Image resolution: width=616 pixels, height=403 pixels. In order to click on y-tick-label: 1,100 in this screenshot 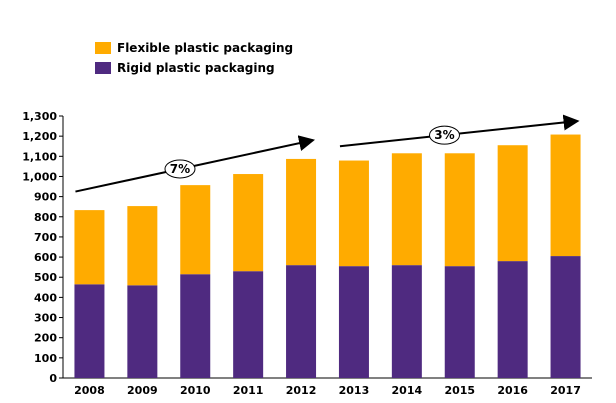, I will do `click(39, 156)`.